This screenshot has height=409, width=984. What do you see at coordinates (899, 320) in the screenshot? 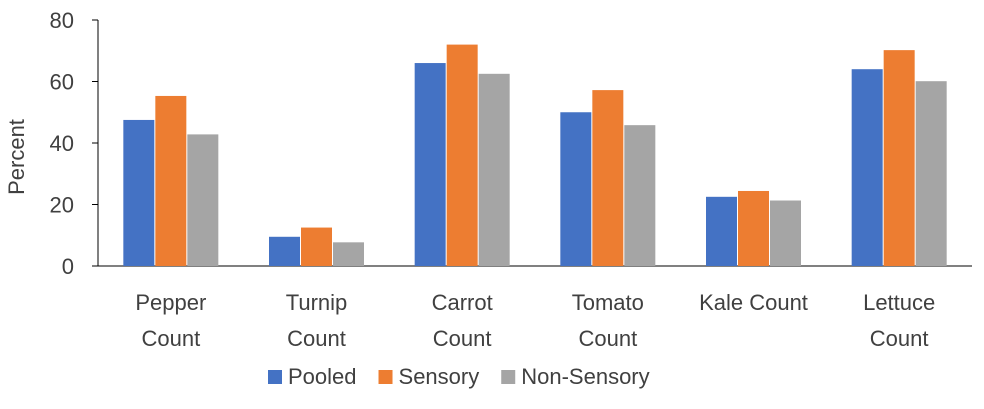
I see `category-label: Lettuce Count` at bounding box center [899, 320].